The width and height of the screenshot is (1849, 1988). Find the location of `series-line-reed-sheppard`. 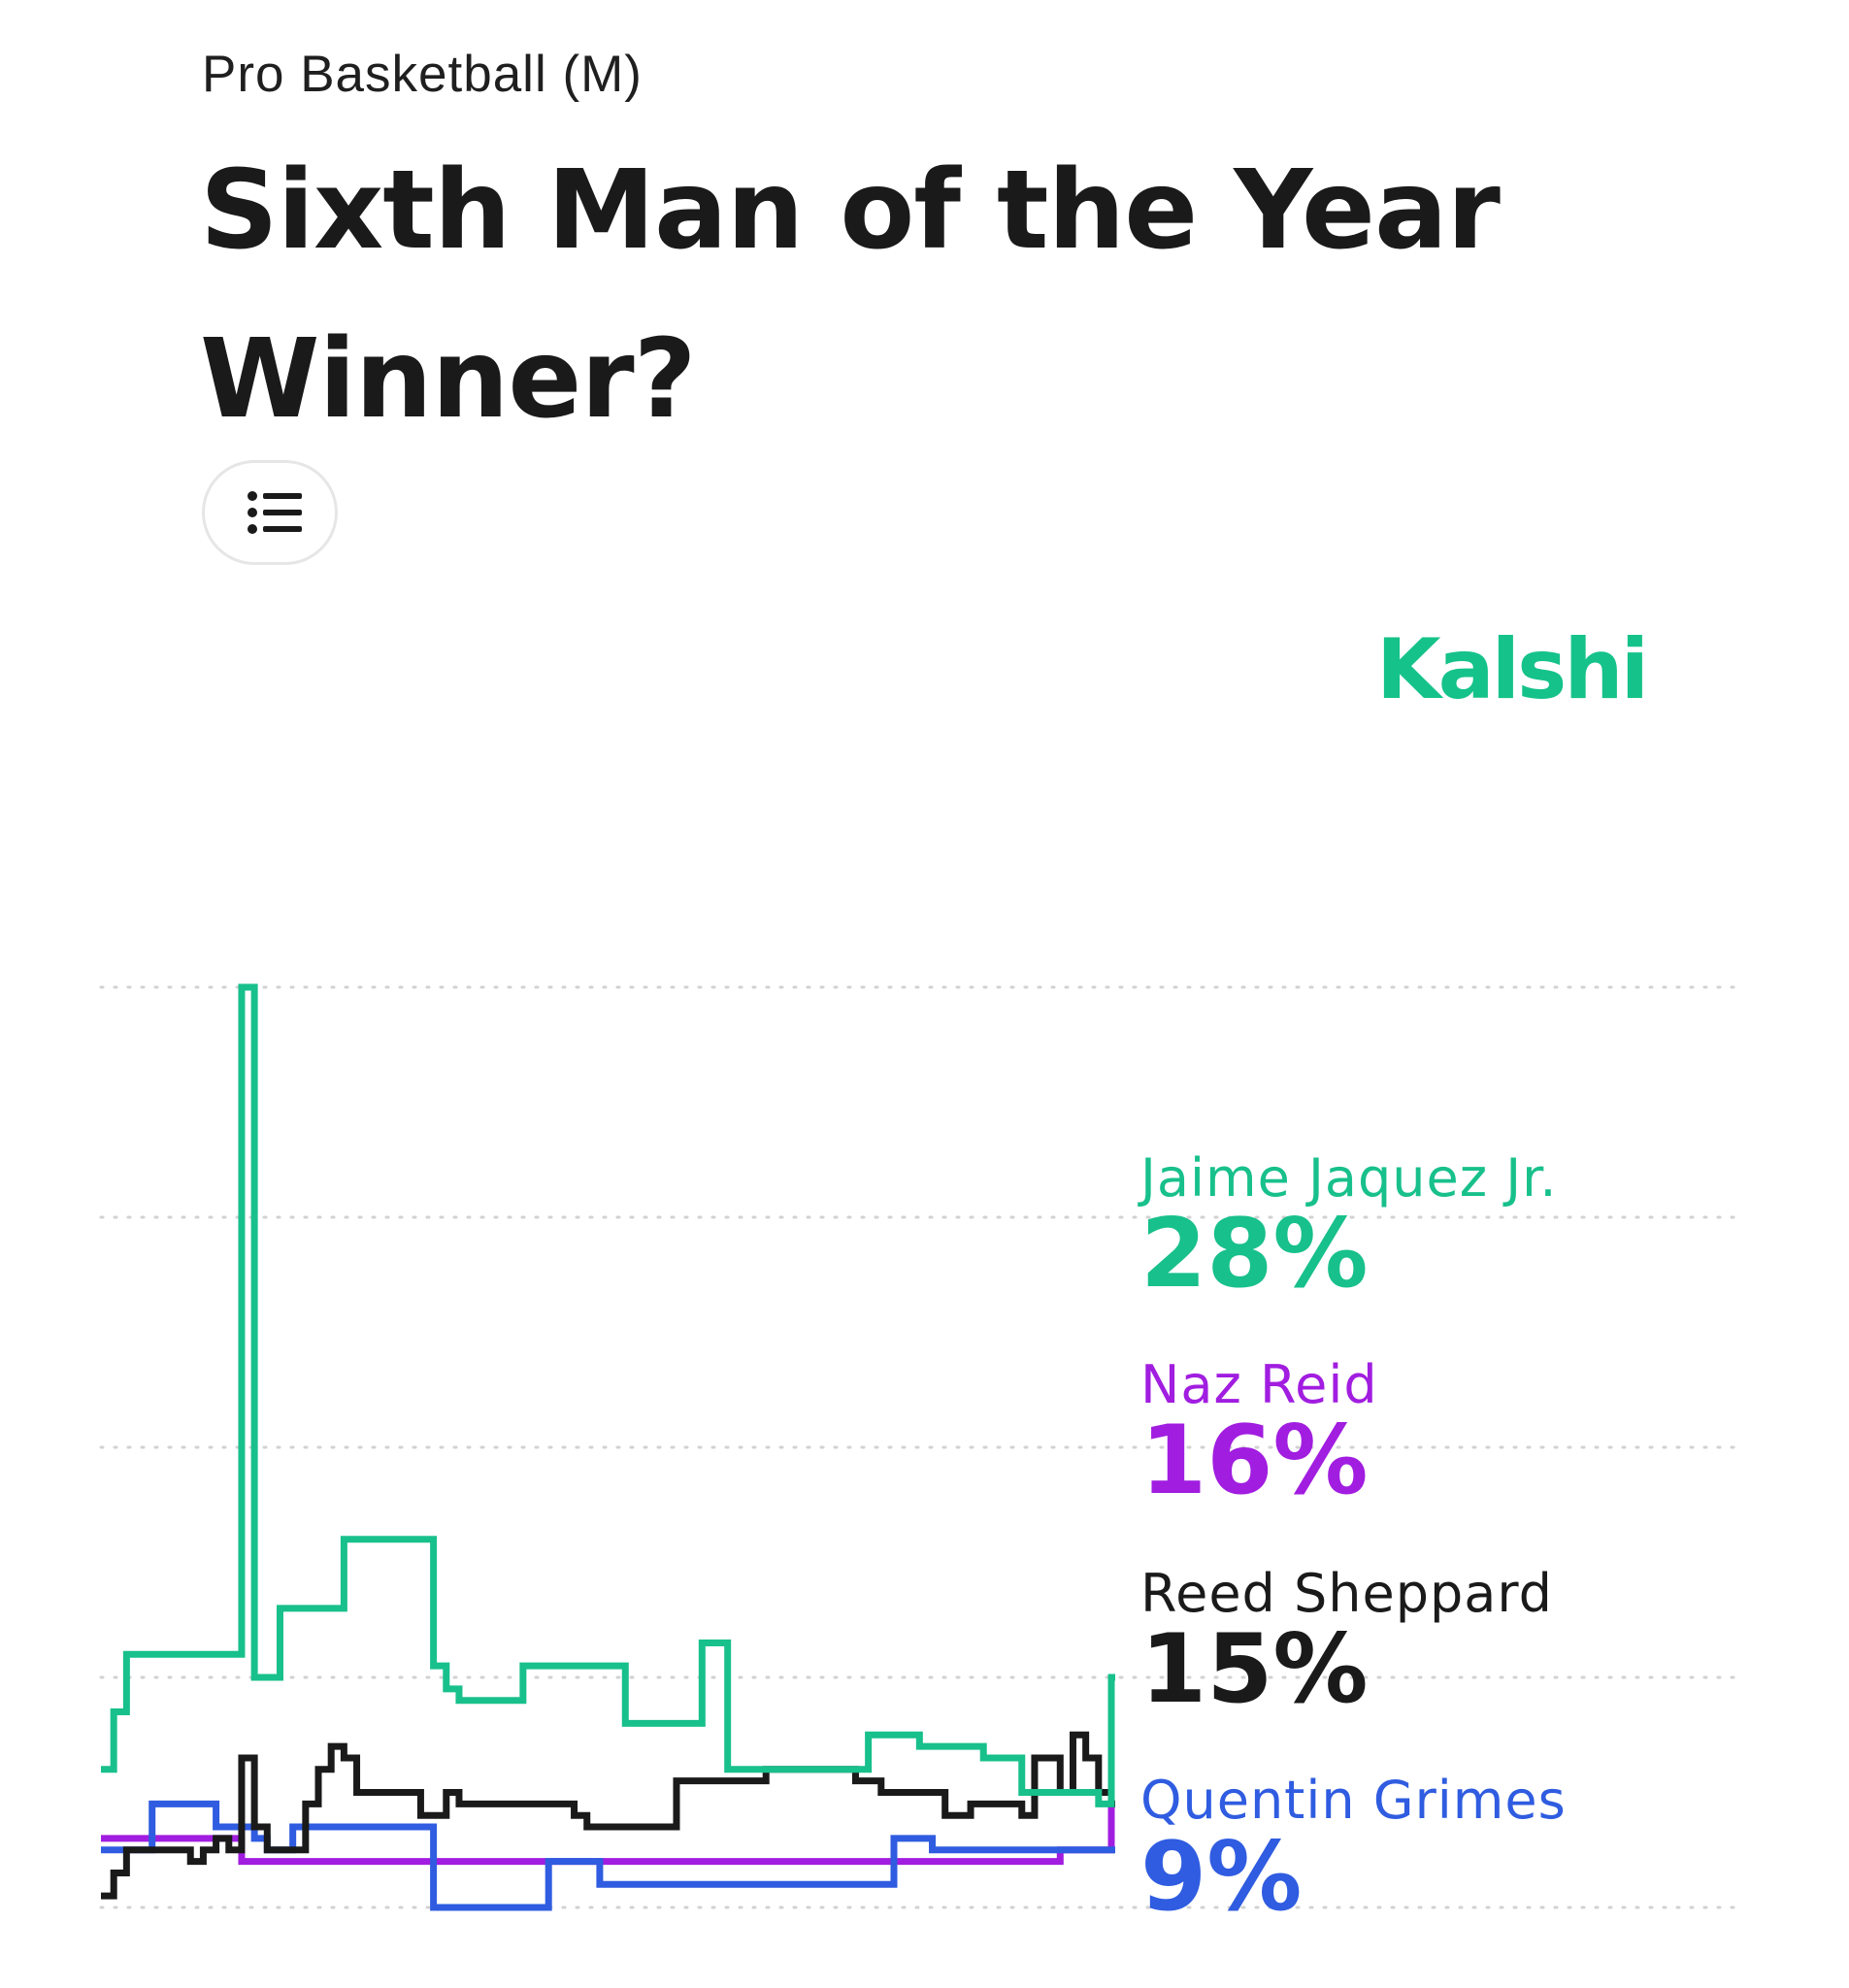

series-line-reed-sheppard is located at coordinates (608, 1815).